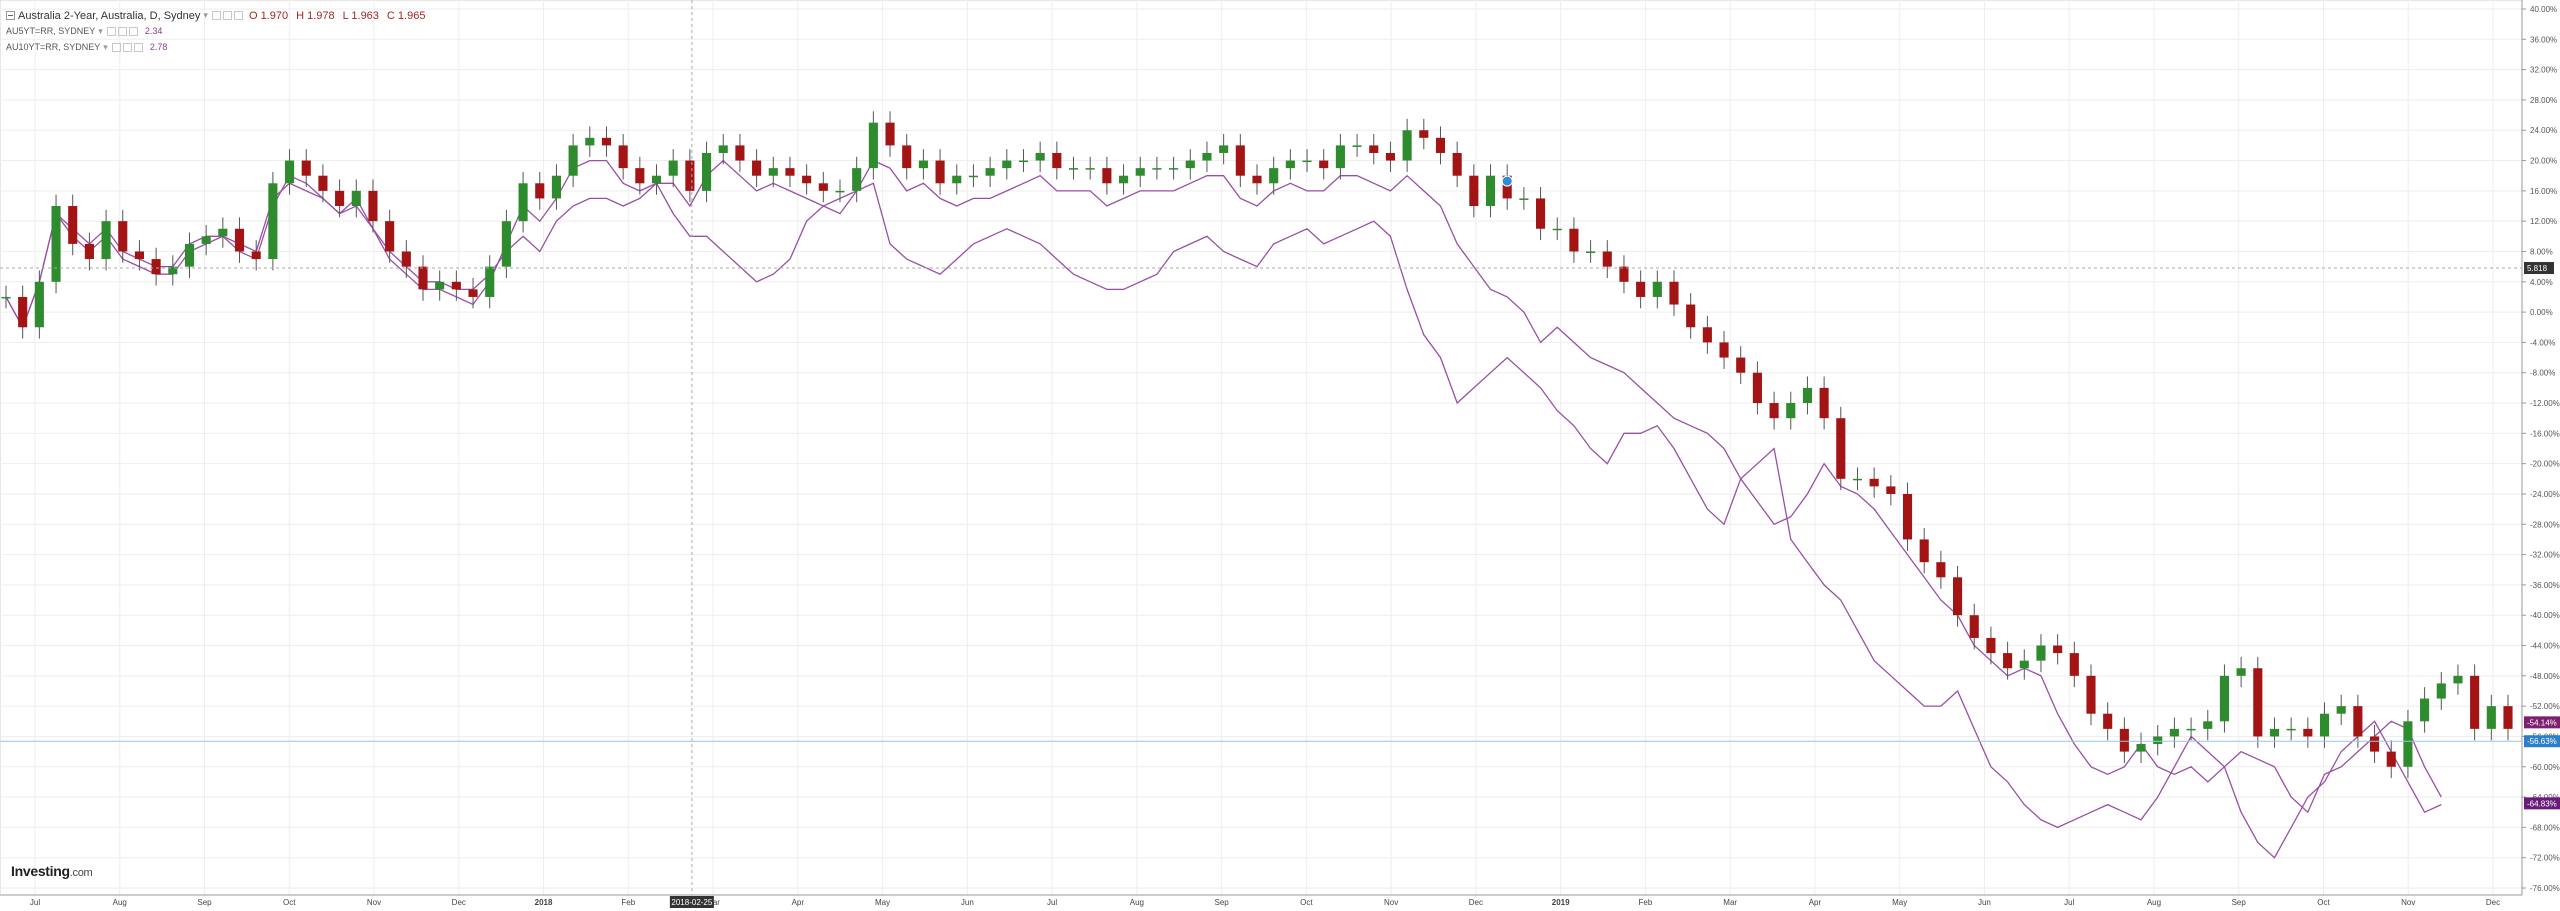  Describe the element at coordinates (2542, 803) in the screenshot. I see `price-badge` at that location.